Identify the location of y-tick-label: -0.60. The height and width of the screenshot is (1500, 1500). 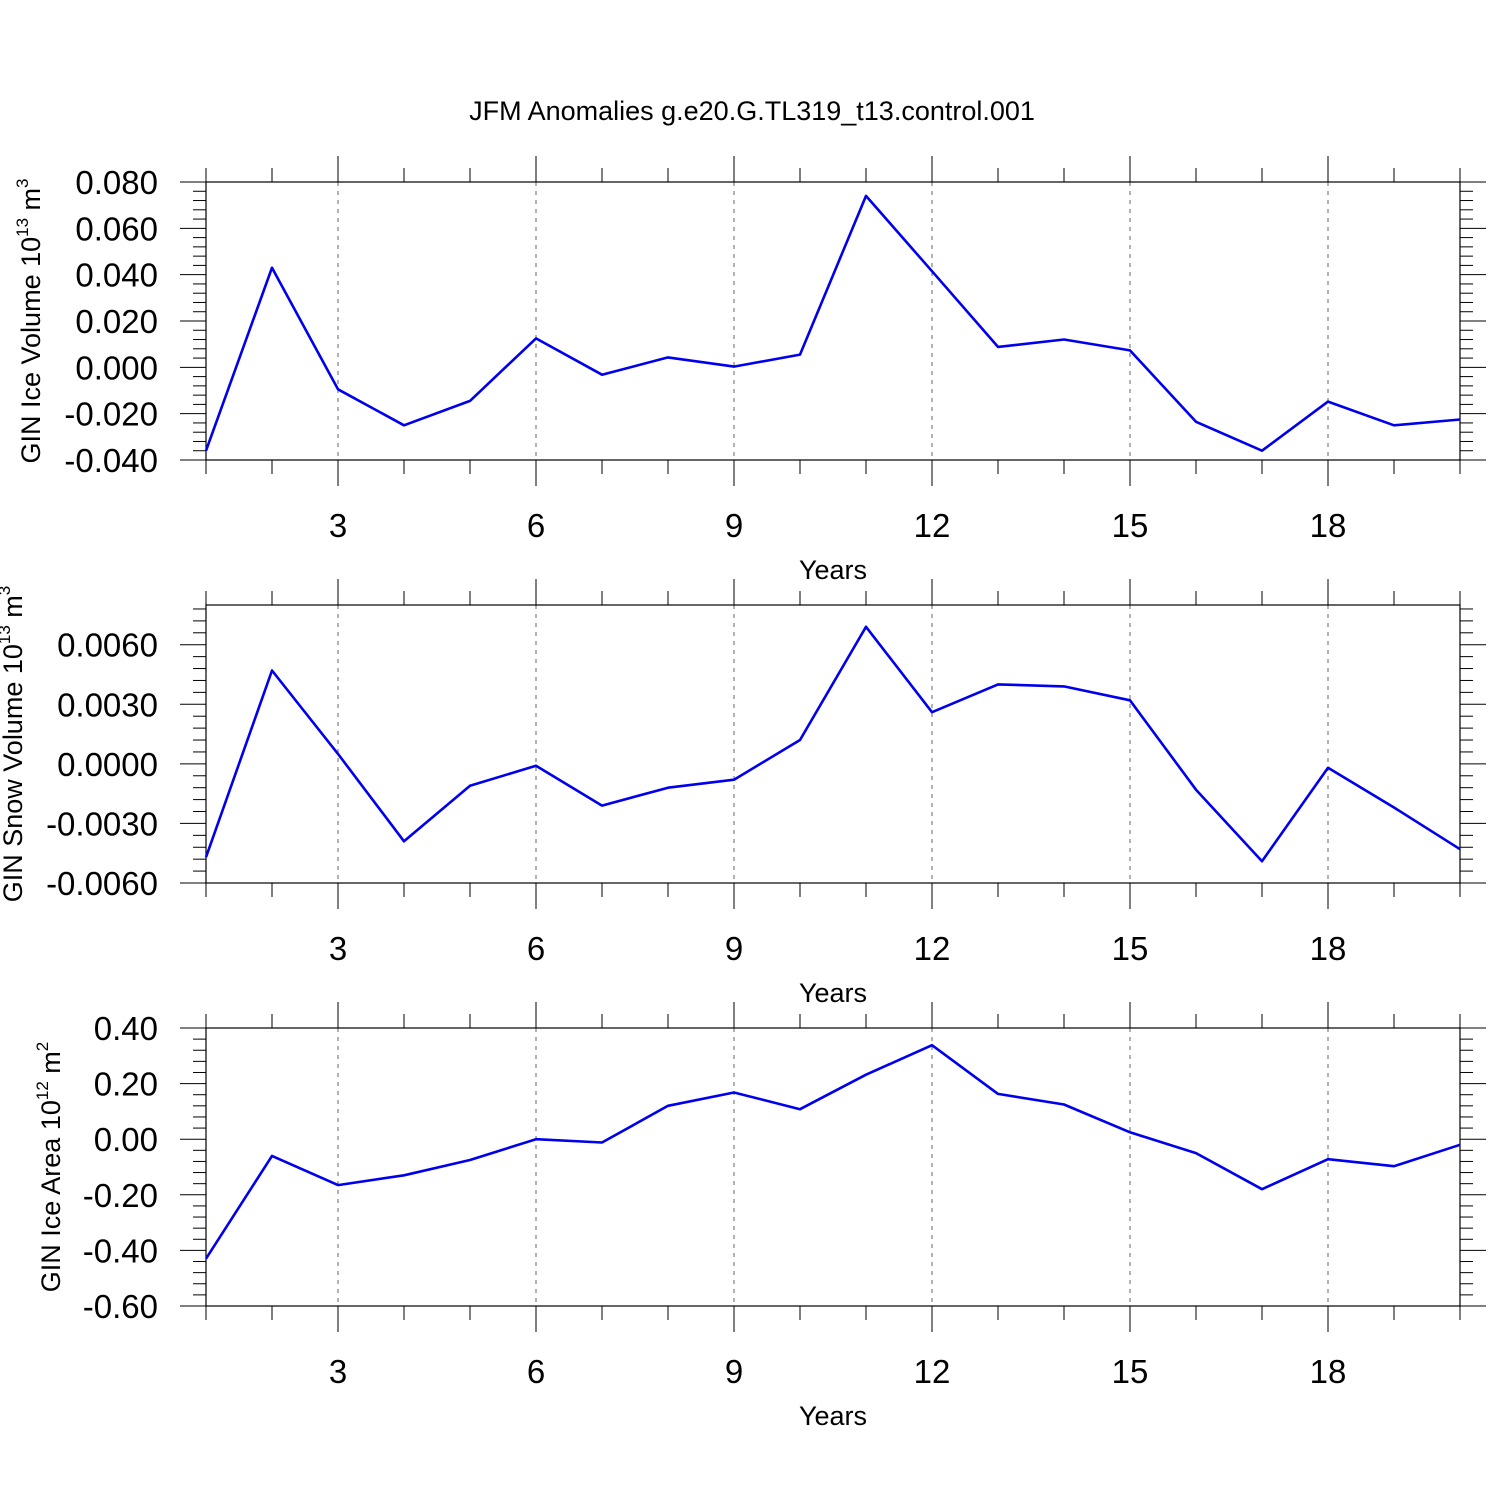
(120, 1306).